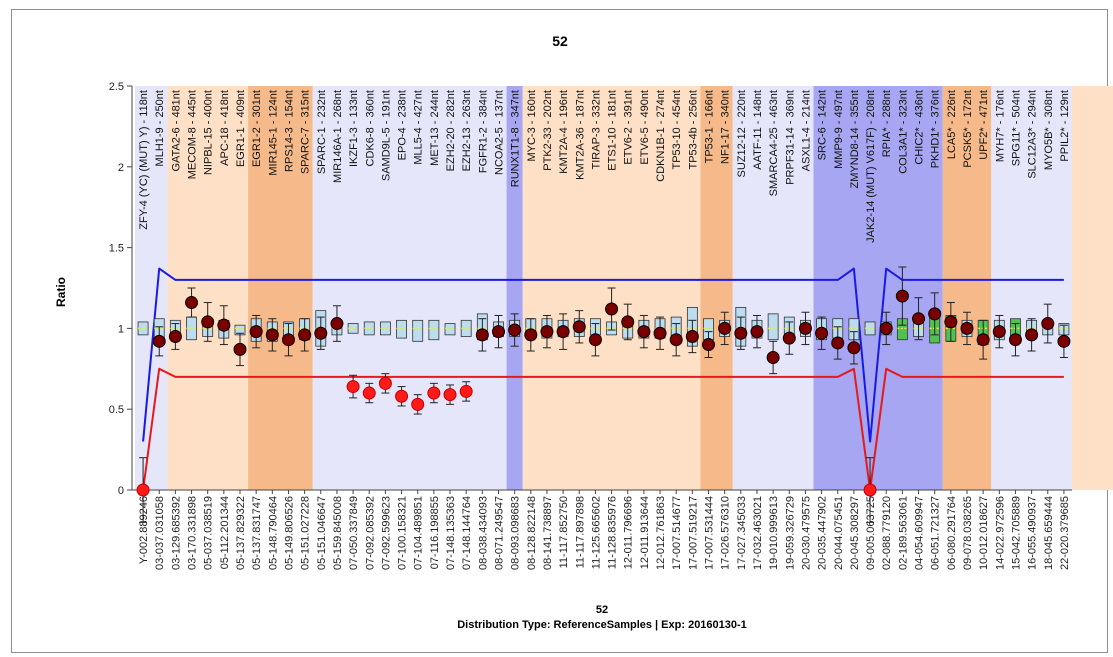  Describe the element at coordinates (1016, 128) in the screenshot. I see `probe-label: SPG11* - 504nt` at that location.